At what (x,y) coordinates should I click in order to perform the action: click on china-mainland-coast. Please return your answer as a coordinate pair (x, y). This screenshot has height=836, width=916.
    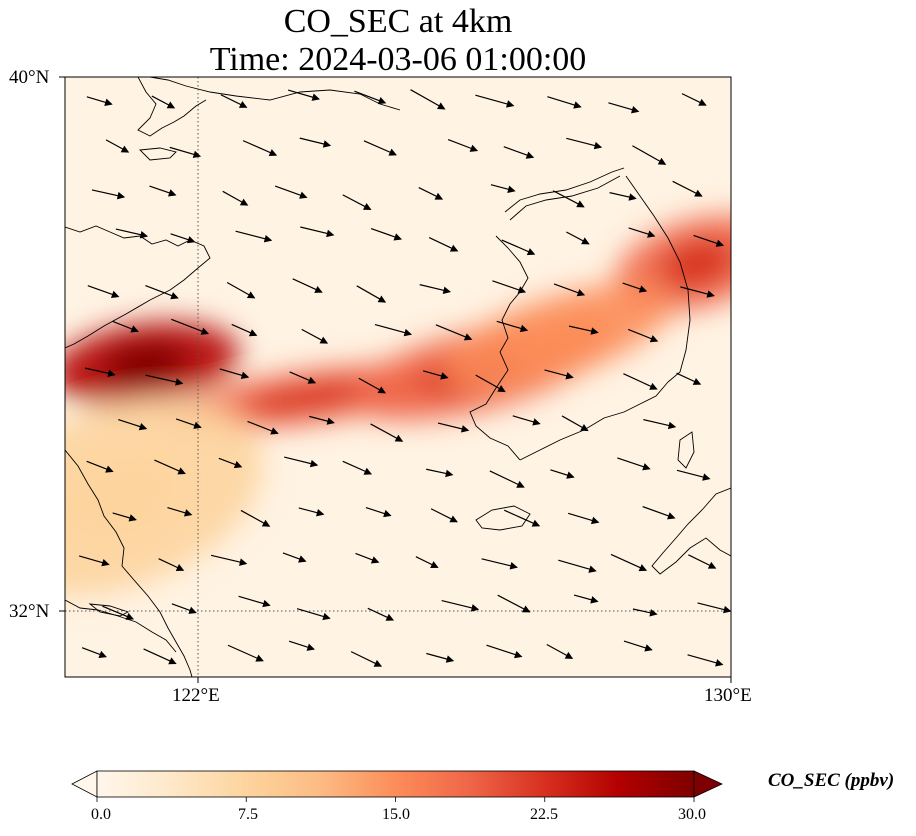
    Looking at the image, I should click on (138, 287).